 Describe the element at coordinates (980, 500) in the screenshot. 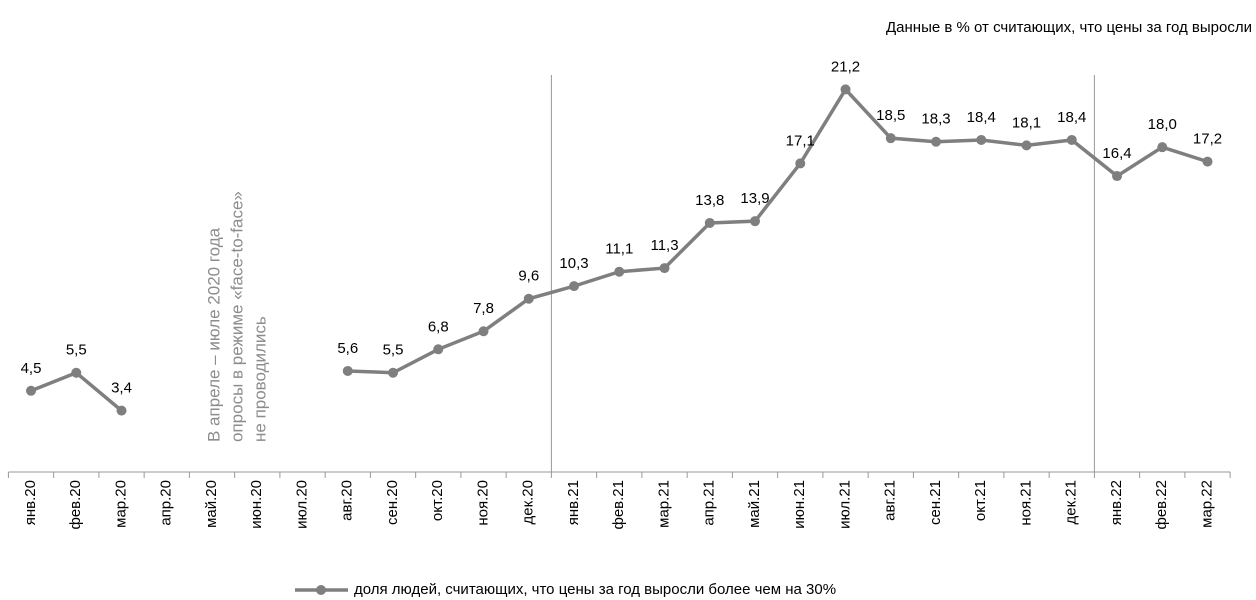

I see `x-tick-label: окт.21` at that location.